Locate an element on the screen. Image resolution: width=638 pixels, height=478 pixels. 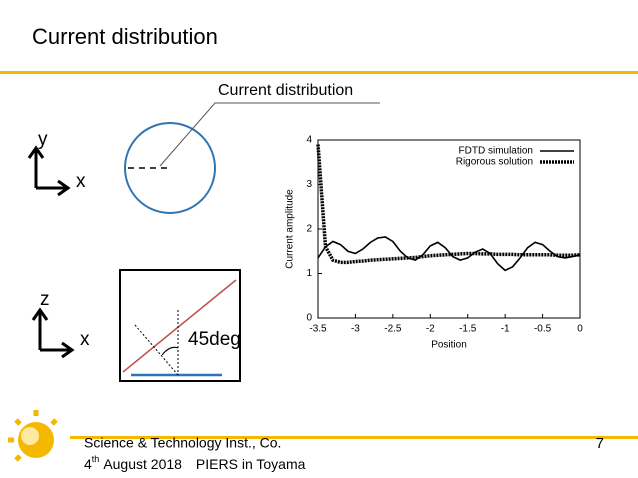
x-tick-label: 0 is located at coordinates (580, 329).